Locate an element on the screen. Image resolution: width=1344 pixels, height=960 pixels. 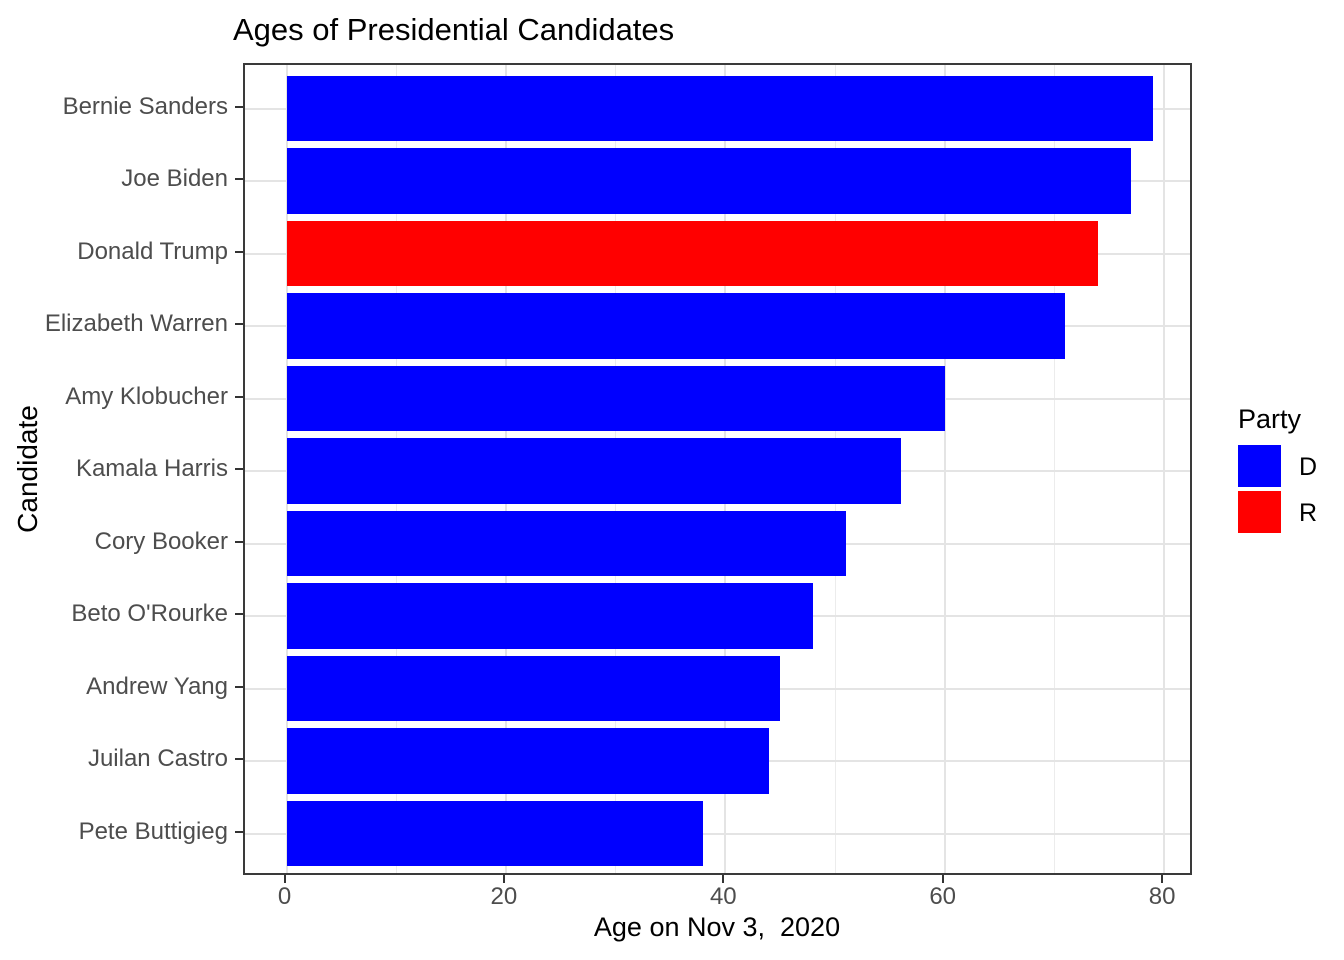
bar-kamala-harris is located at coordinates (593, 471).